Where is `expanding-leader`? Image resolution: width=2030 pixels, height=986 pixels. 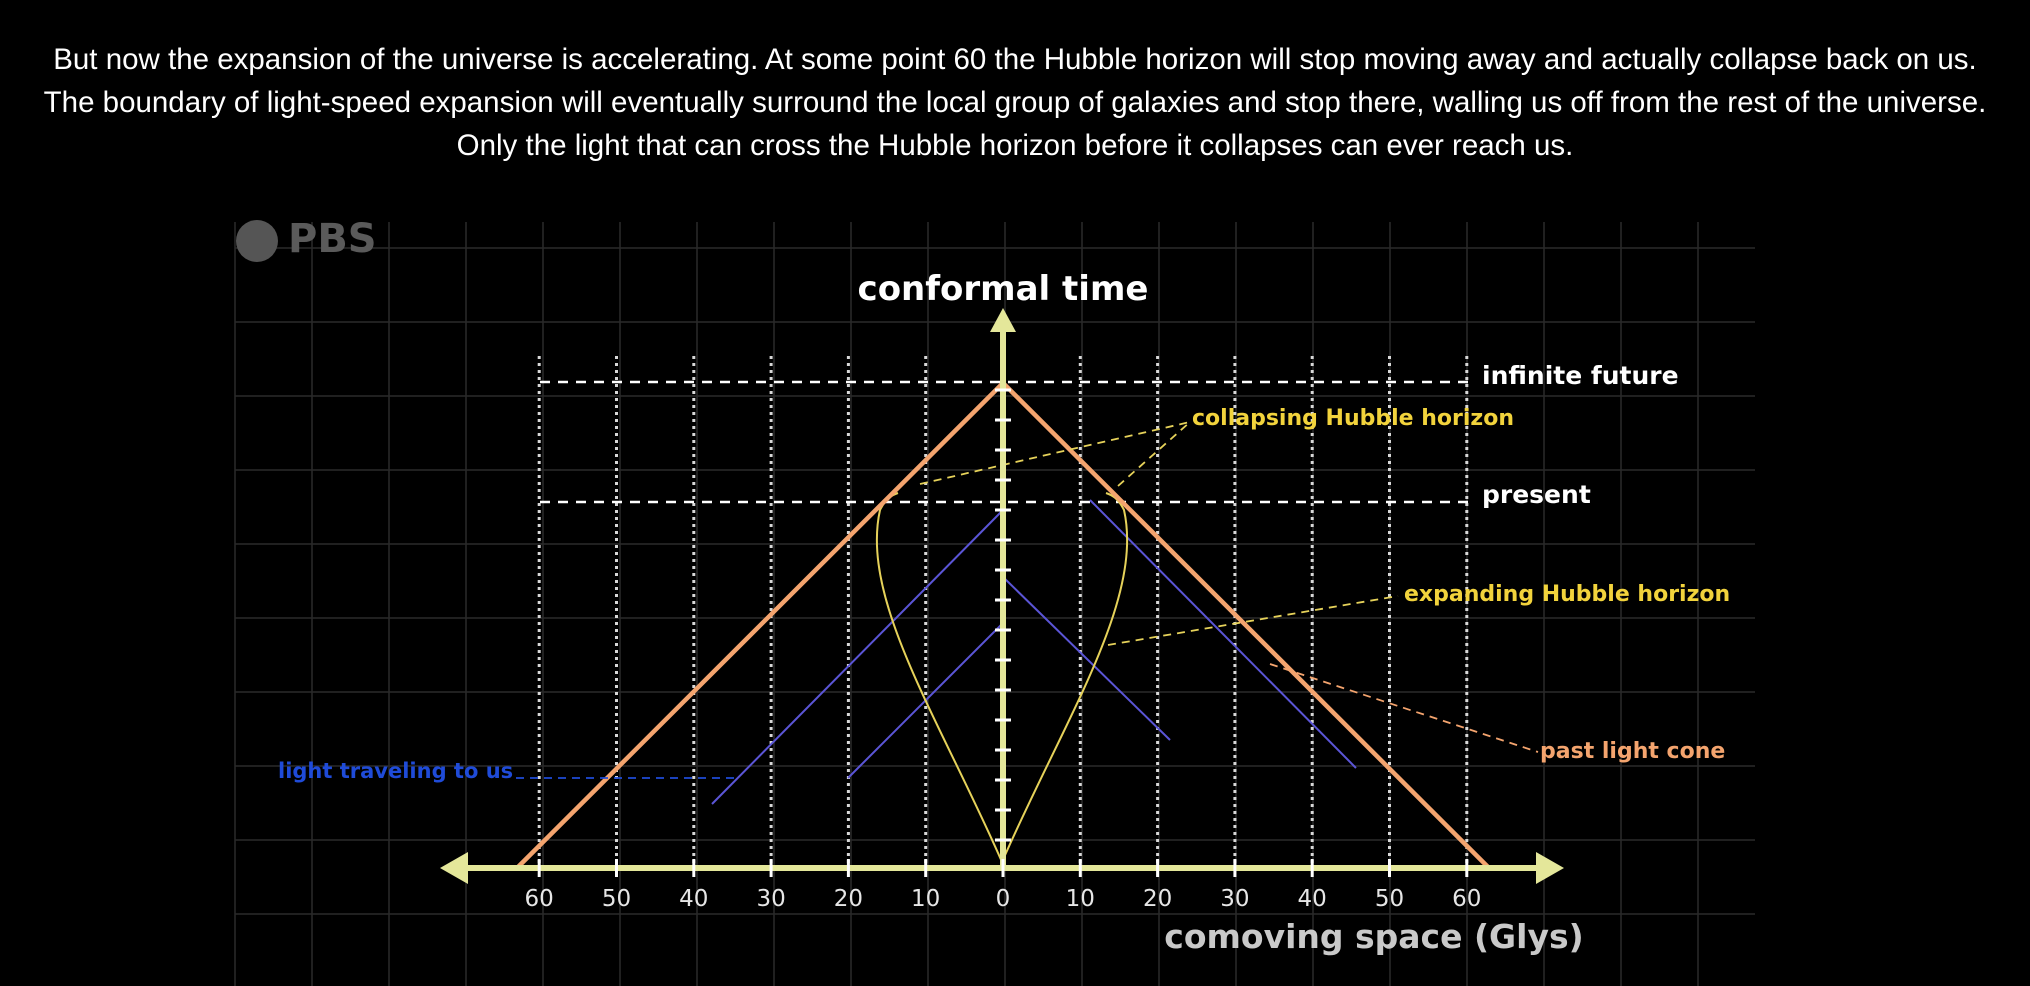 expanding-leader is located at coordinates (1253, 620).